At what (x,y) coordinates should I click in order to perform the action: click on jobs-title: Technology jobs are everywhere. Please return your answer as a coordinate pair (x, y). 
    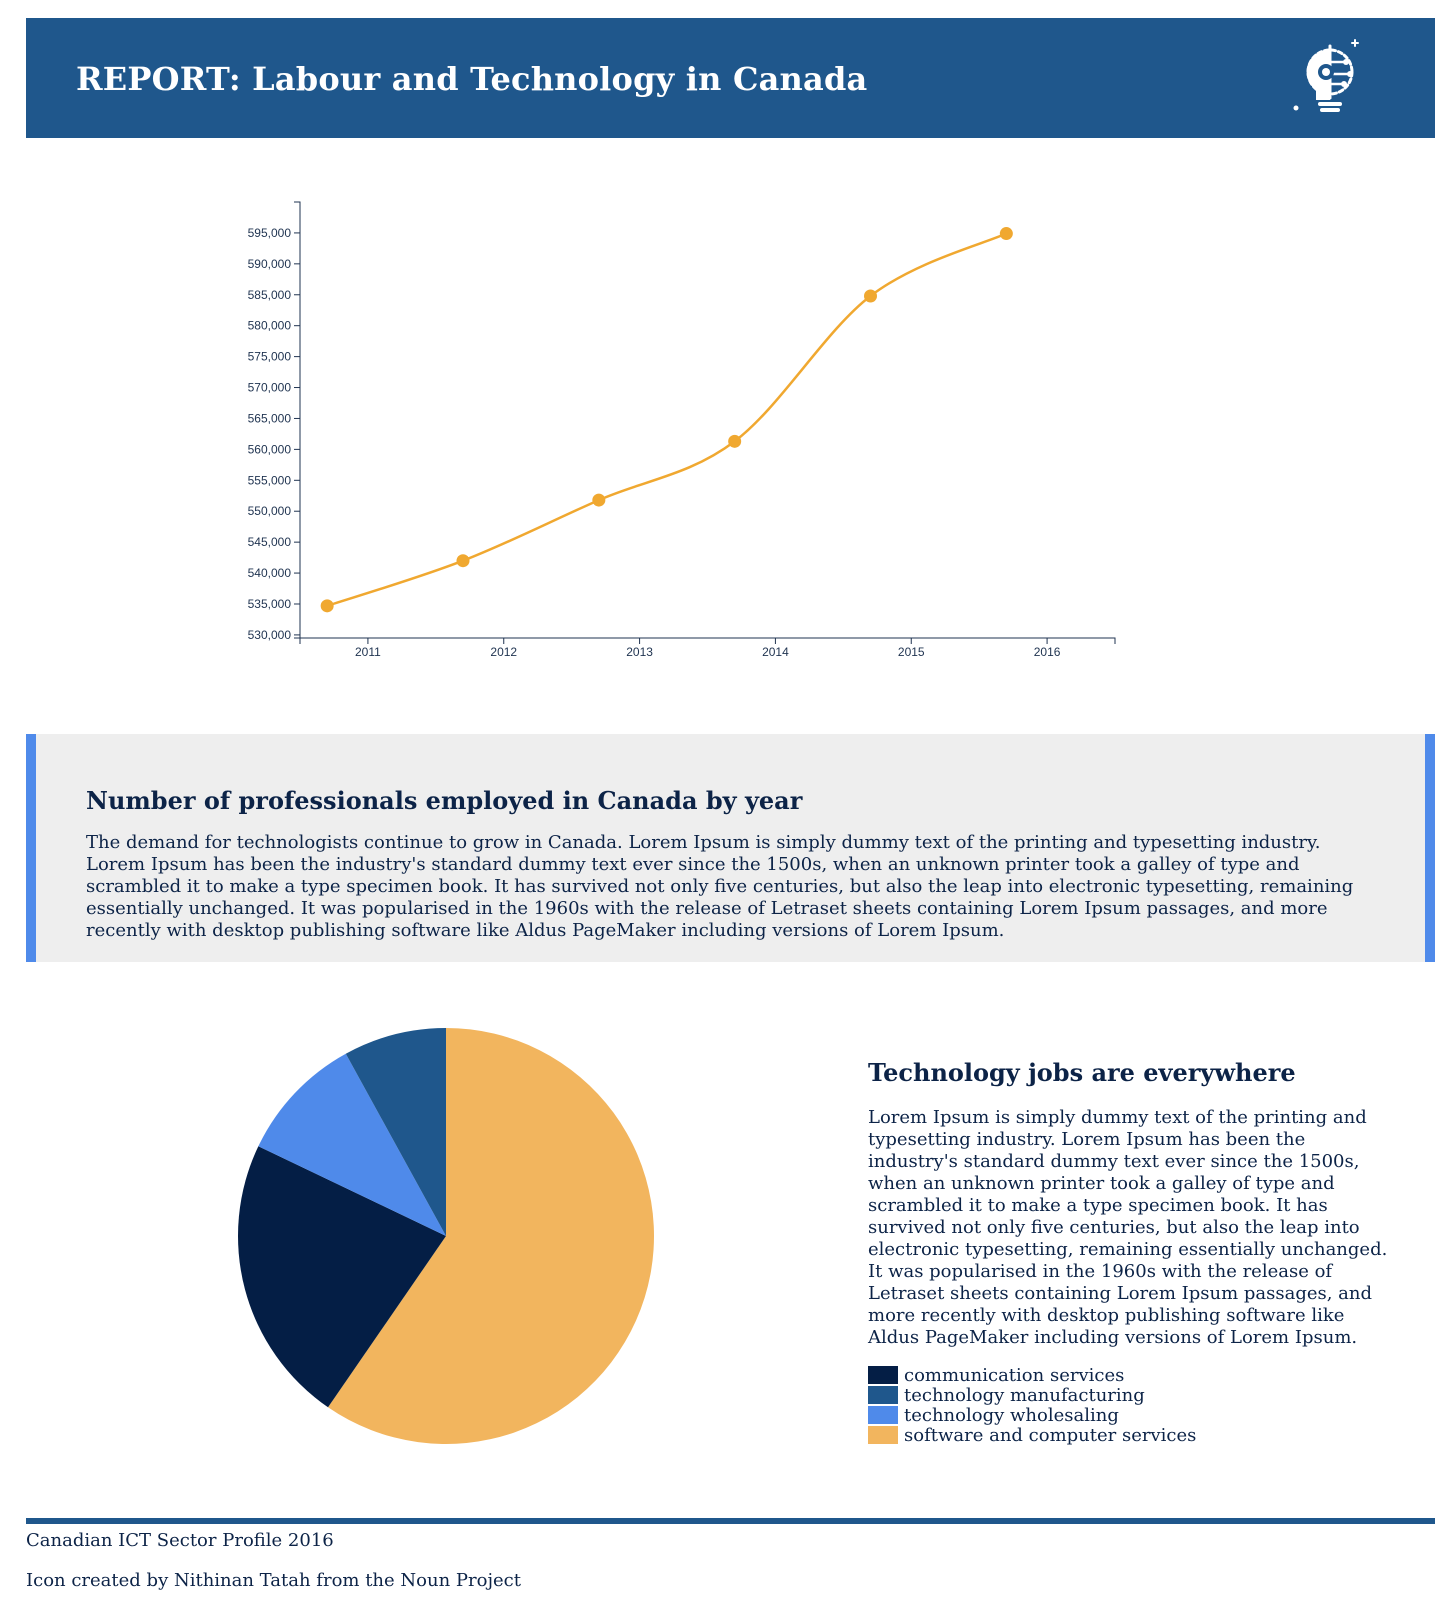
    Looking at the image, I should click on (1082, 1072).